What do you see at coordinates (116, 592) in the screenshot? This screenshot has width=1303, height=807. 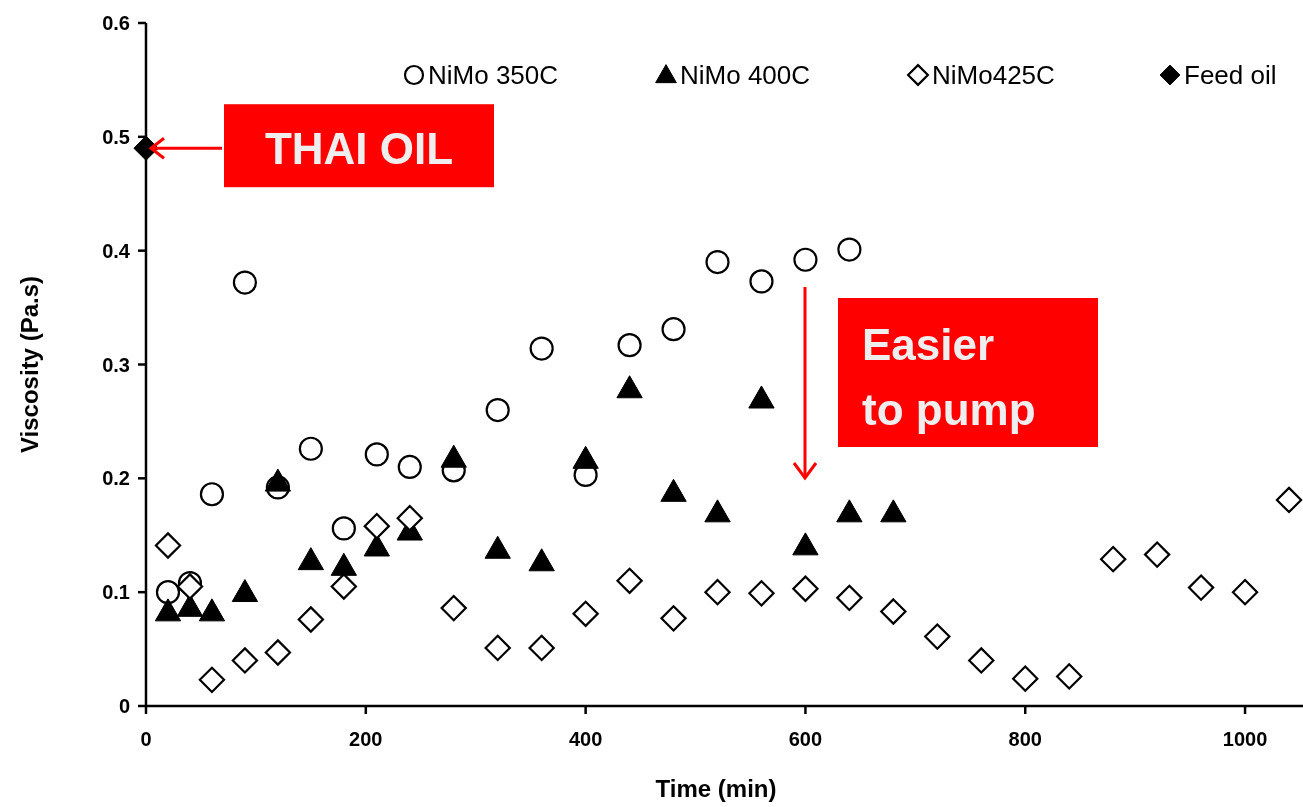 I see `y-tick-label: 0.1` at bounding box center [116, 592].